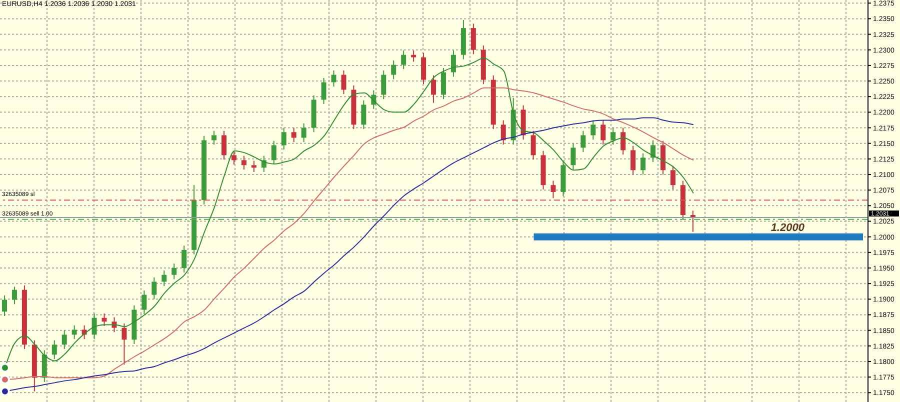 The image size is (900, 402). Describe the element at coordinates (788, 228) in the screenshot. I see `ref-line-label: 1.2000` at that location.